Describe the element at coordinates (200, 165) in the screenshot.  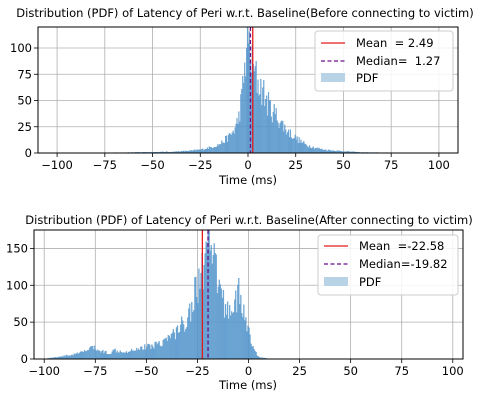
I see `x-tick-label: −25` at that location.